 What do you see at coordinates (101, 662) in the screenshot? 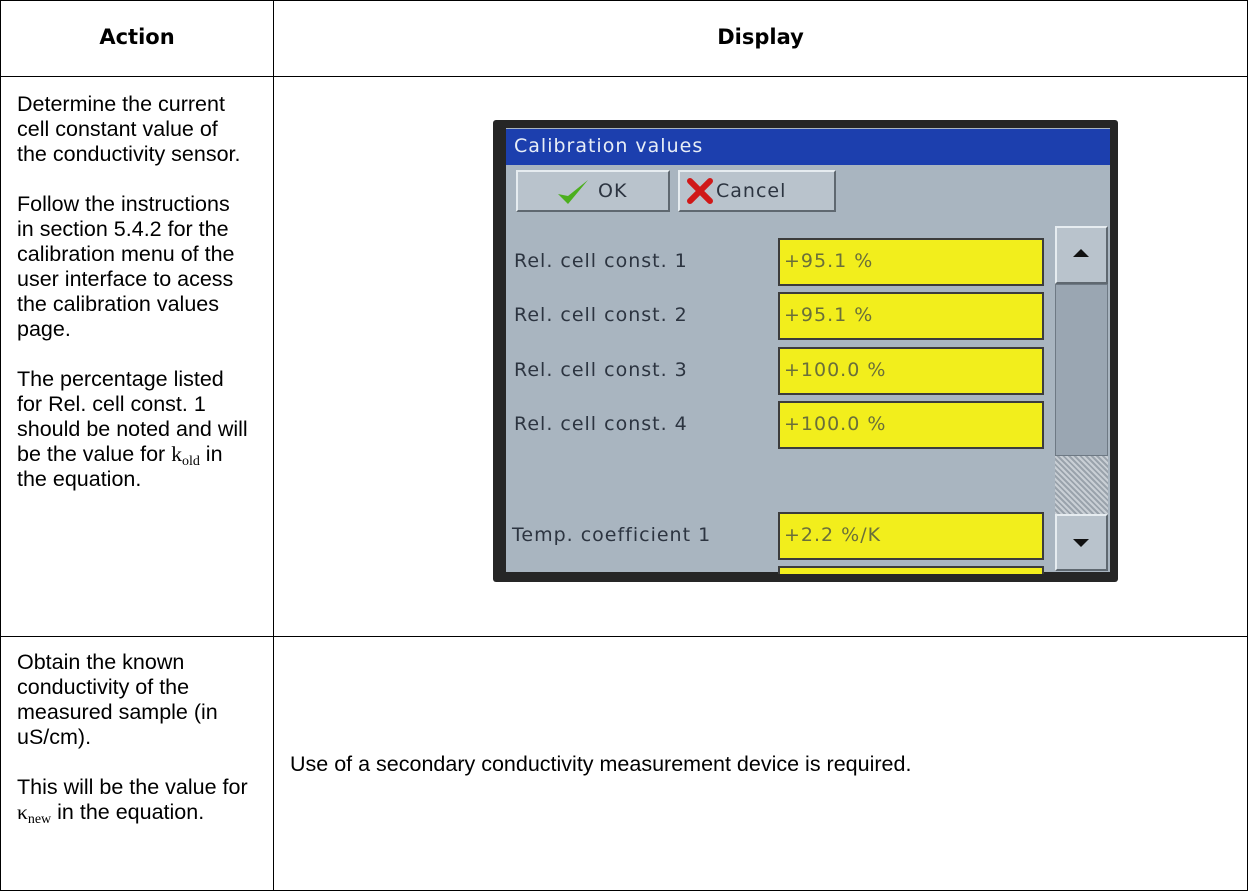
I see `action-text: Obtain the known` at bounding box center [101, 662].